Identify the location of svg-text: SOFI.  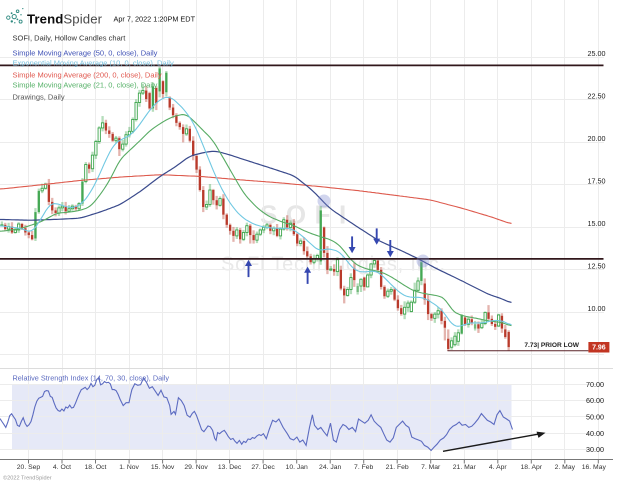
(307, 215).